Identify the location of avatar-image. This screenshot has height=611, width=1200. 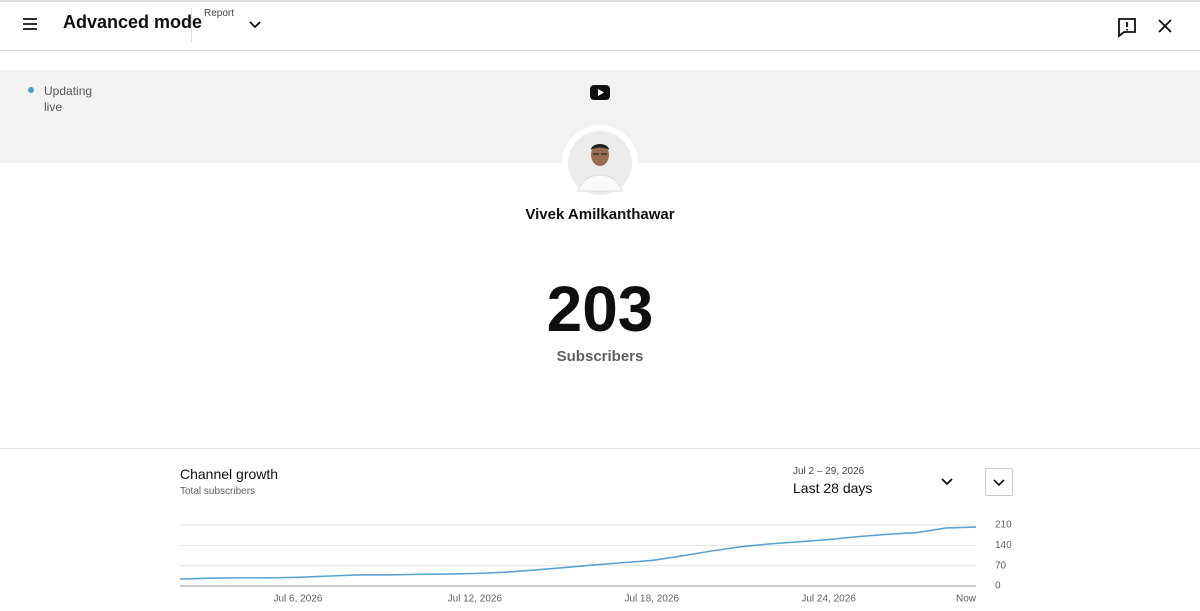
(600, 163).